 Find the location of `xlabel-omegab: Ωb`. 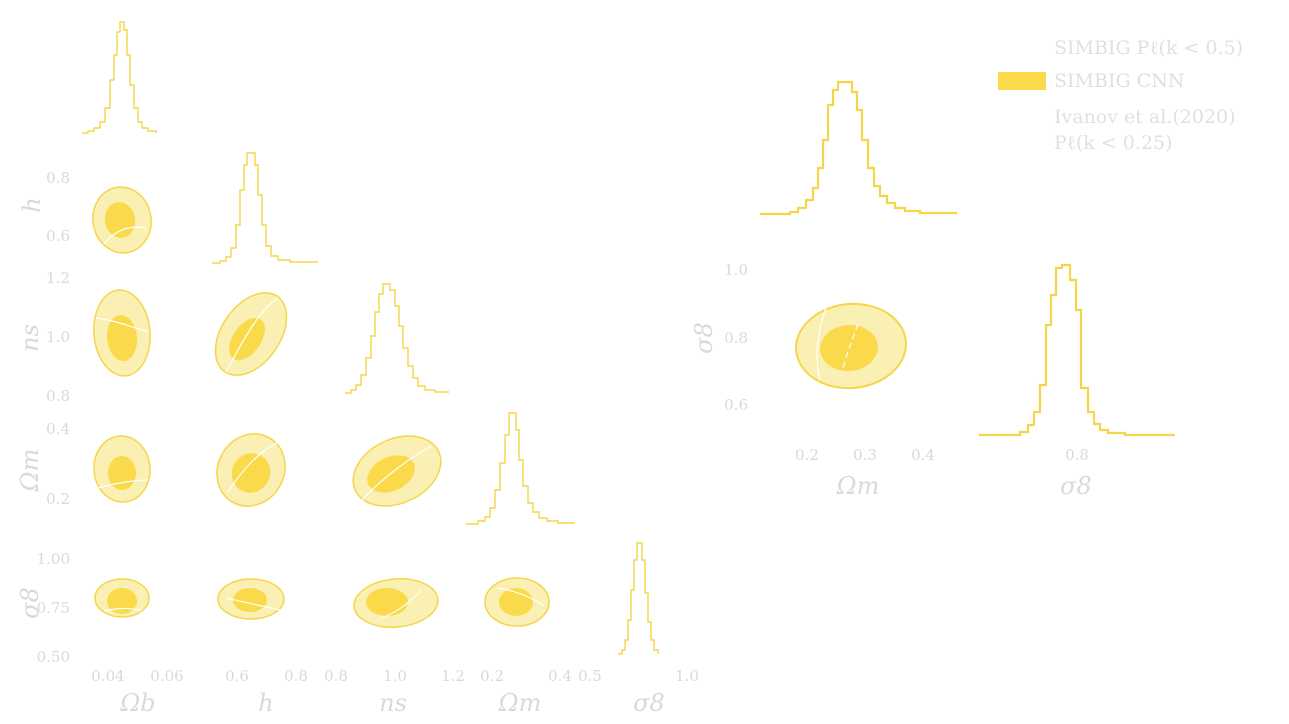

xlabel-omegab: Ωb is located at coordinates (137, 703).